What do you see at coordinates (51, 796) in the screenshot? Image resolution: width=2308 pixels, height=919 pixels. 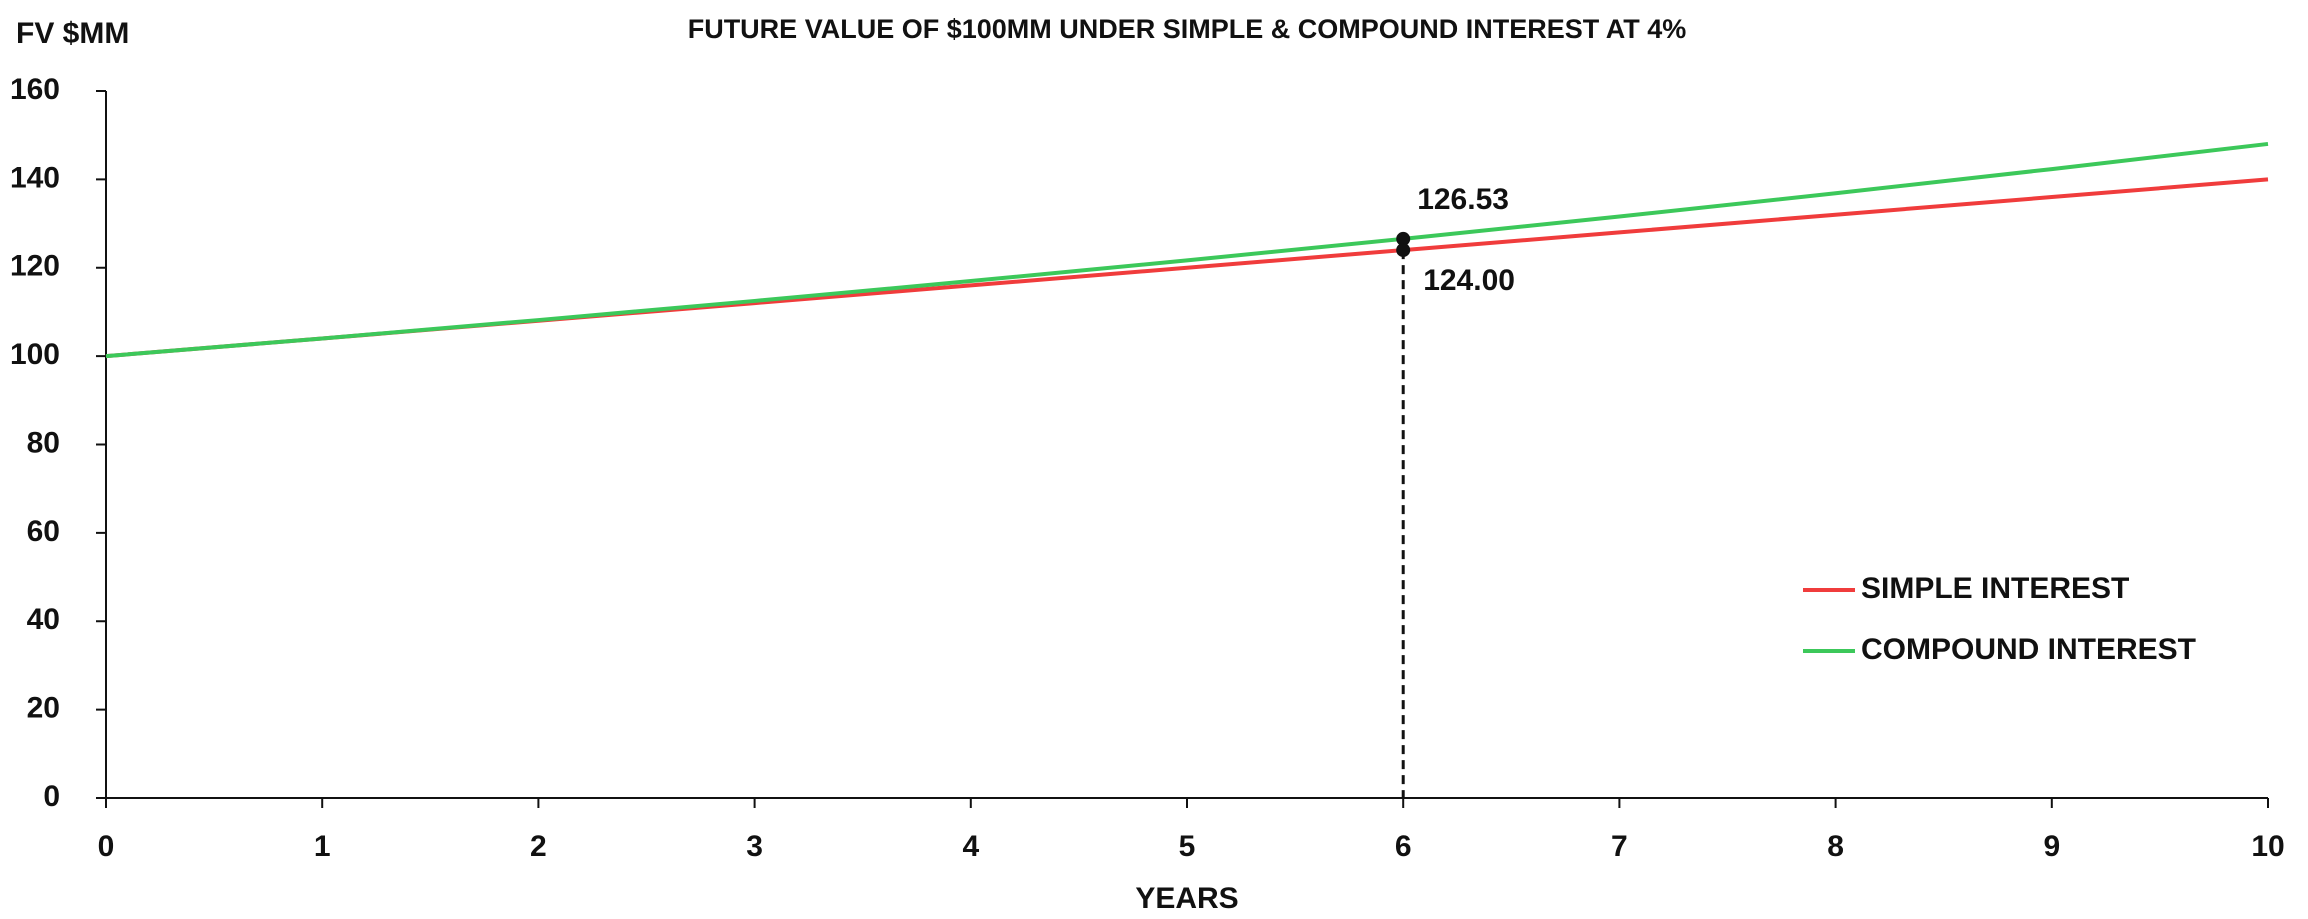 I see `y-tick-label: 0` at bounding box center [51, 796].